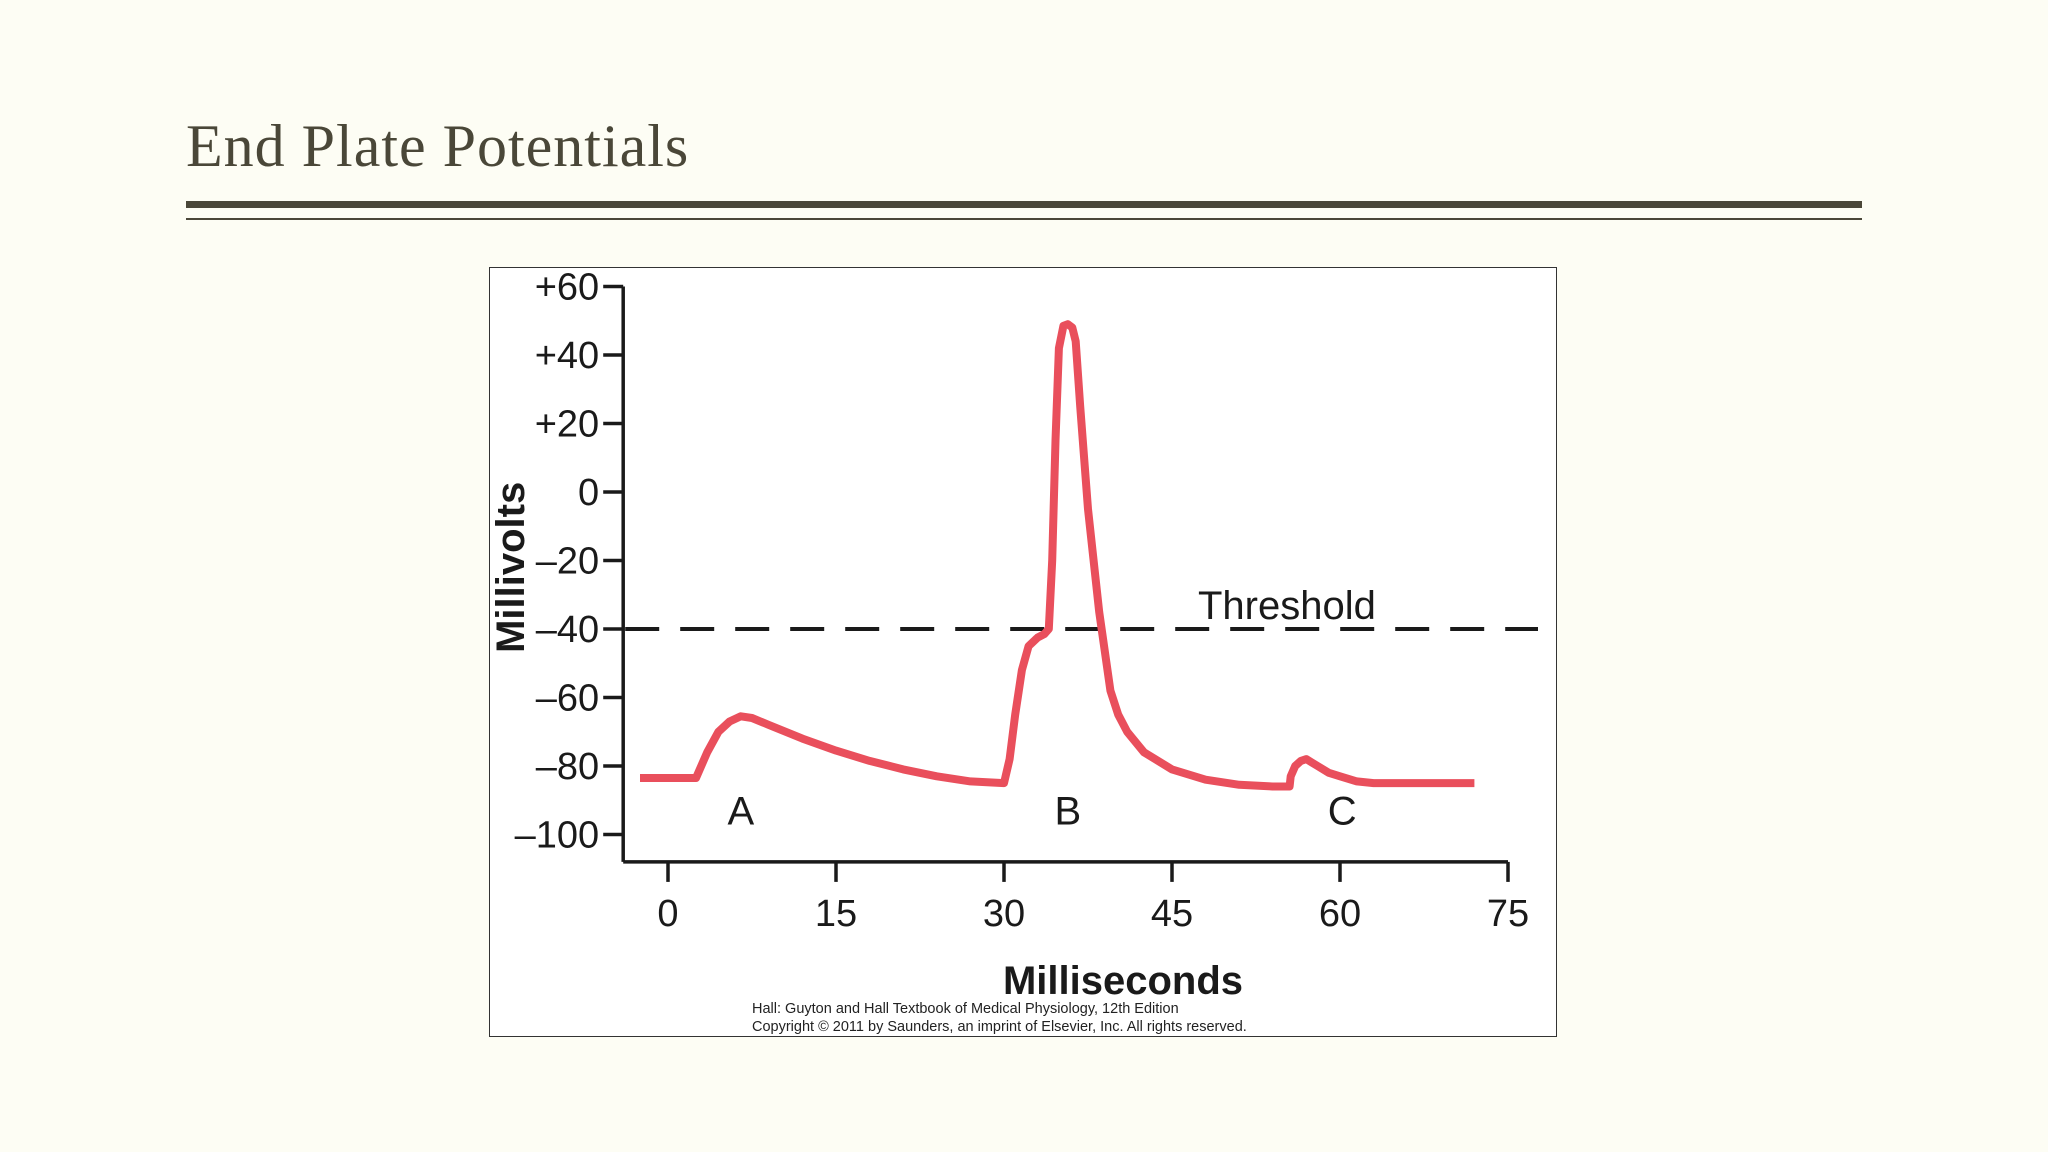 This screenshot has height=1152, width=2048. What do you see at coordinates (1123, 981) in the screenshot?
I see `x-axis-title: Milliseconds` at bounding box center [1123, 981].